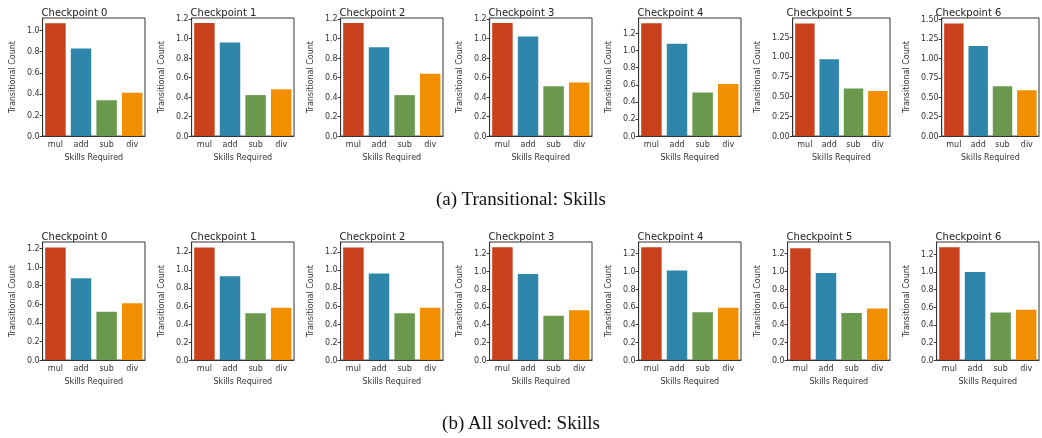 The height and width of the screenshot is (438, 1042). What do you see at coordinates (74, 12) in the screenshot?
I see `chart-title: Checkpoint 0` at bounding box center [74, 12].